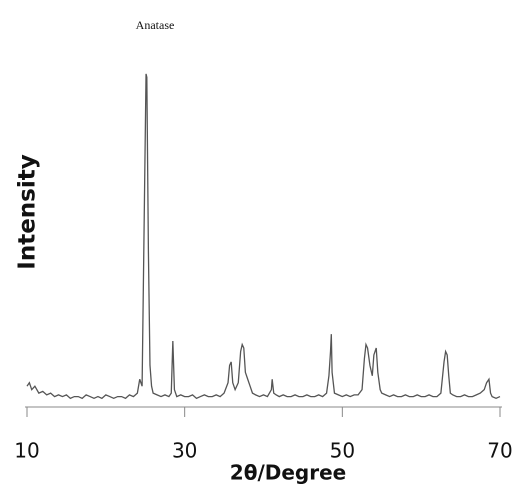 This screenshot has height=487, width=515. What do you see at coordinates (26, 451) in the screenshot?
I see `x-tick-label: 10` at bounding box center [26, 451].